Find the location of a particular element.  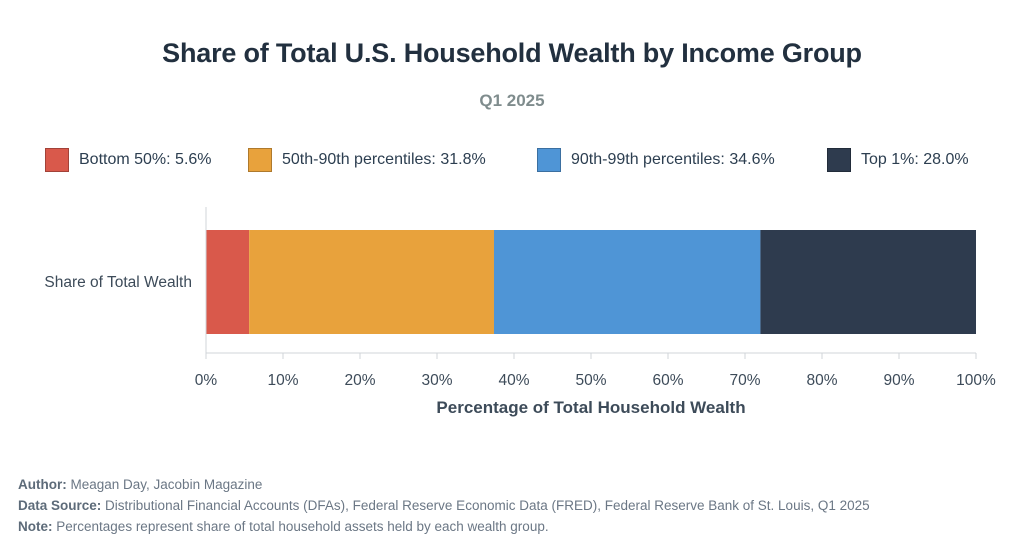

x-tick-label: 40% is located at coordinates (513, 380).